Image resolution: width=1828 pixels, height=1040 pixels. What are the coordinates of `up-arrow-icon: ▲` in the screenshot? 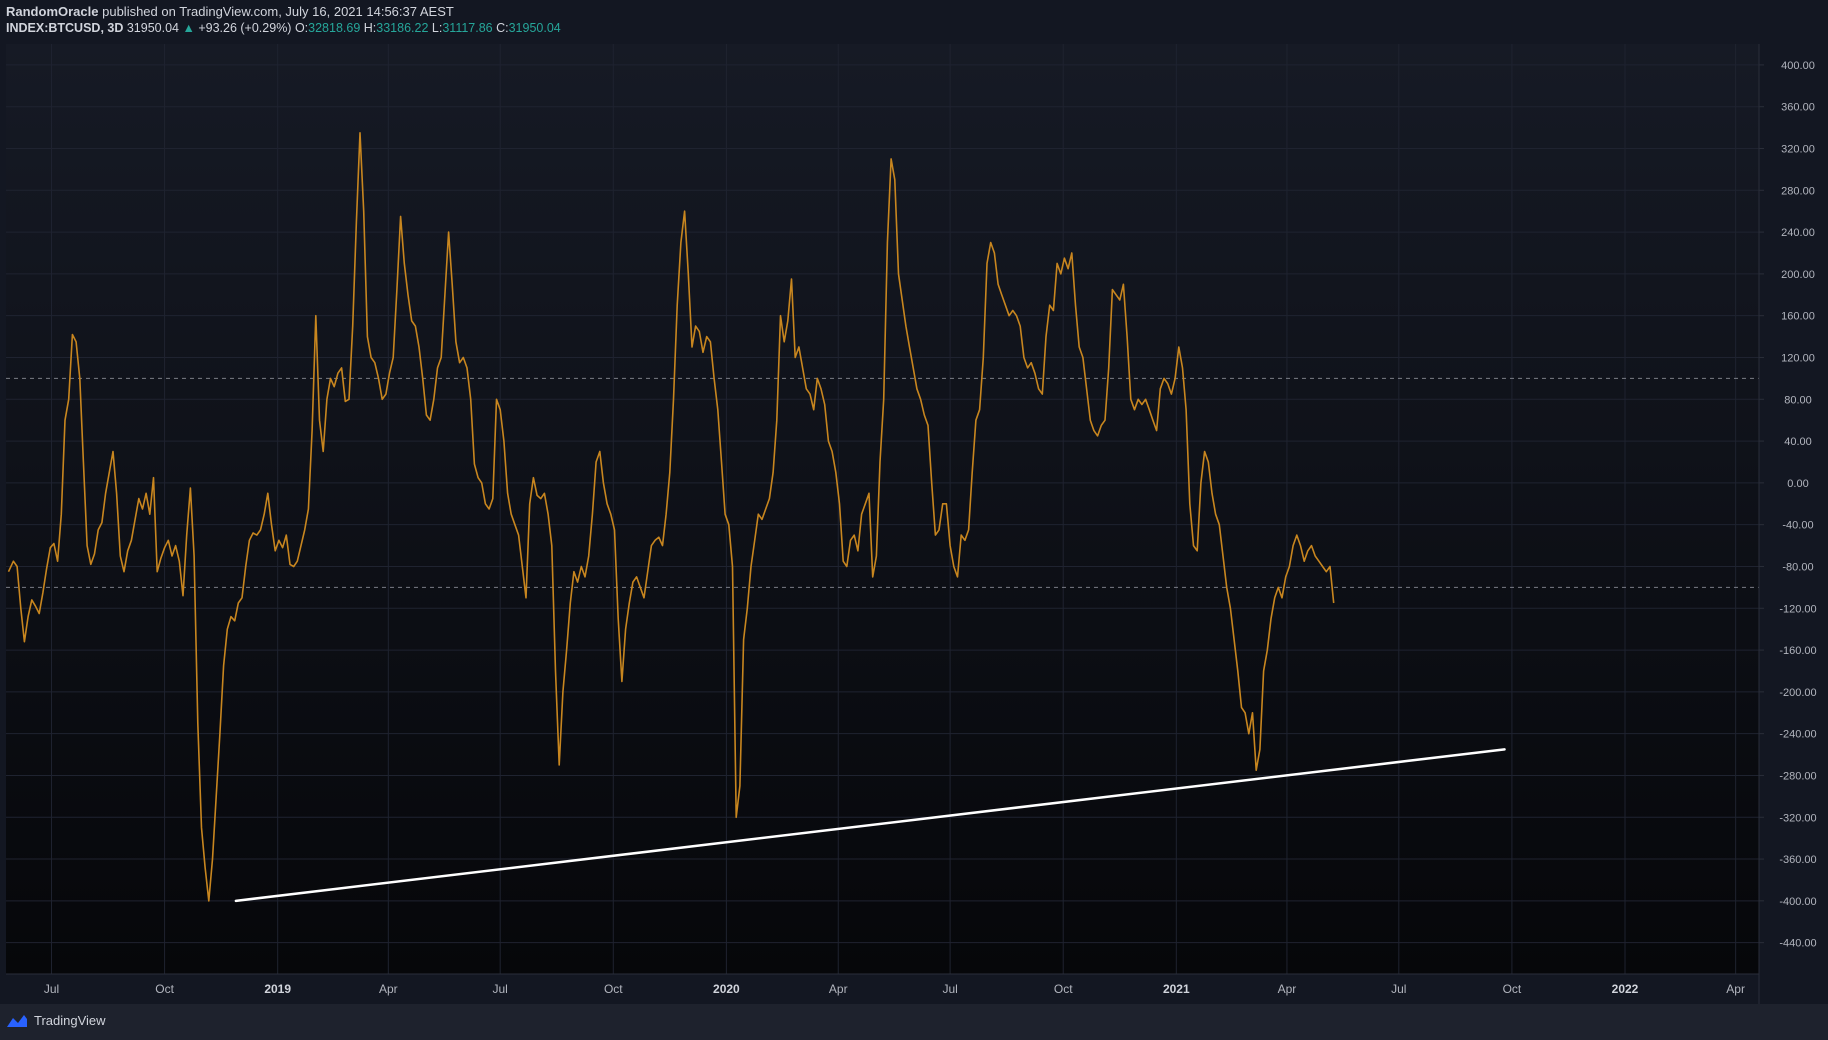 It's located at (188, 28).